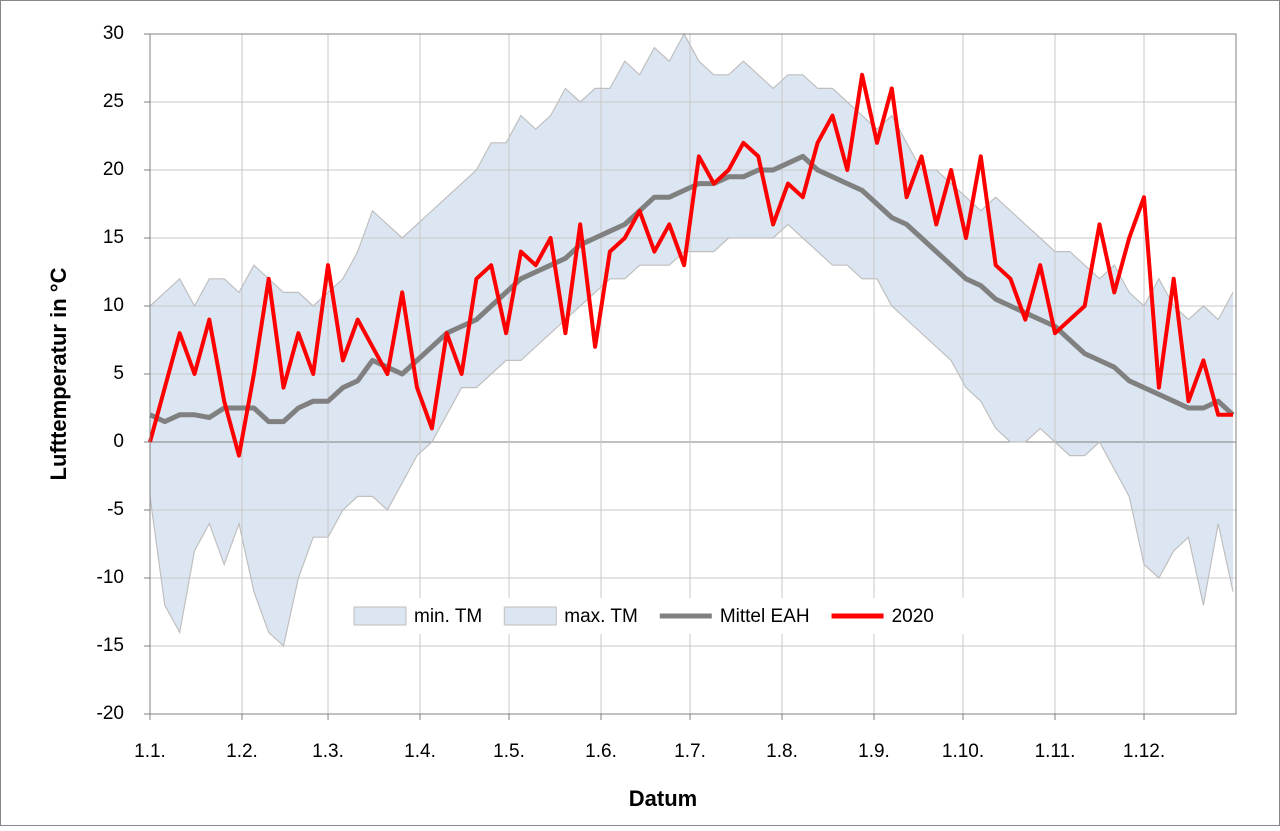  Describe the element at coordinates (695, 616) in the screenshot. I see `legend: min. TM max. TM Mittel EAH 2020` at that location.